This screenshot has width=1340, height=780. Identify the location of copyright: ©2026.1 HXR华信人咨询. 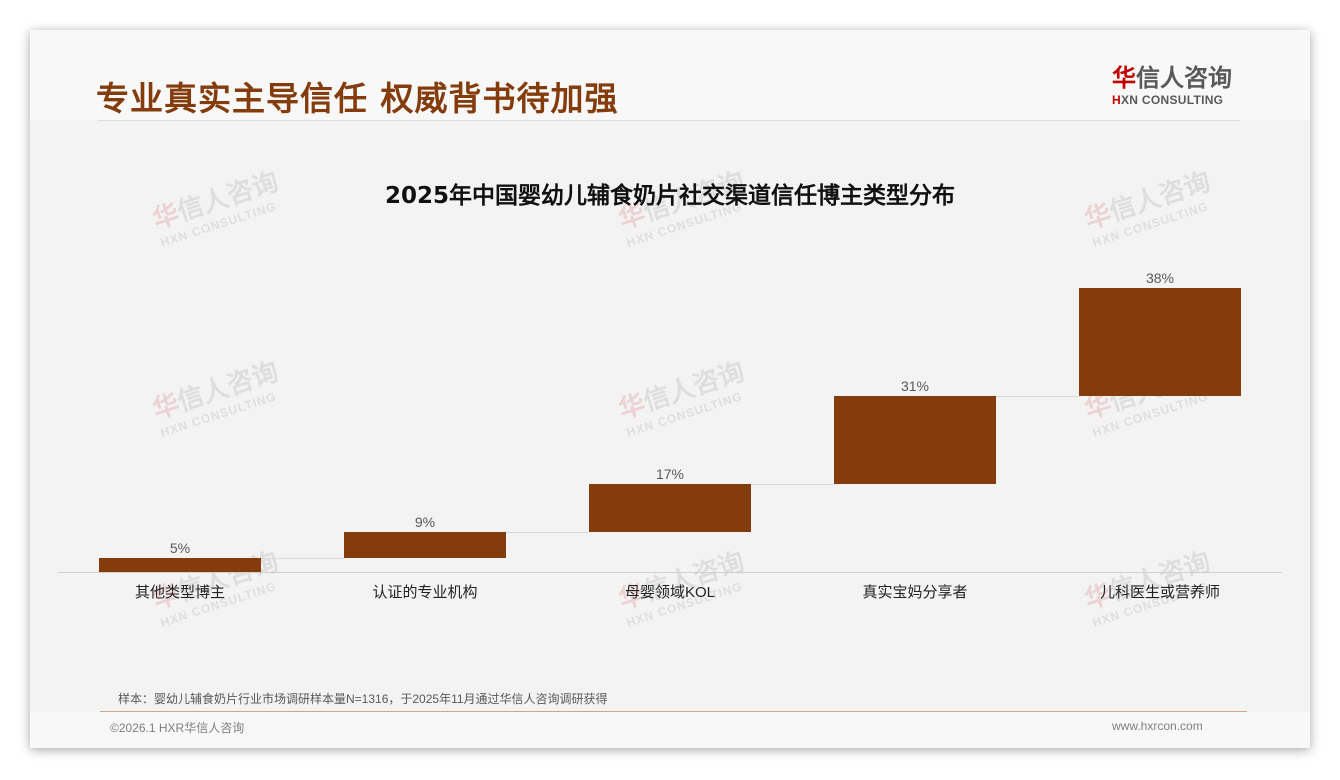
(177, 728).